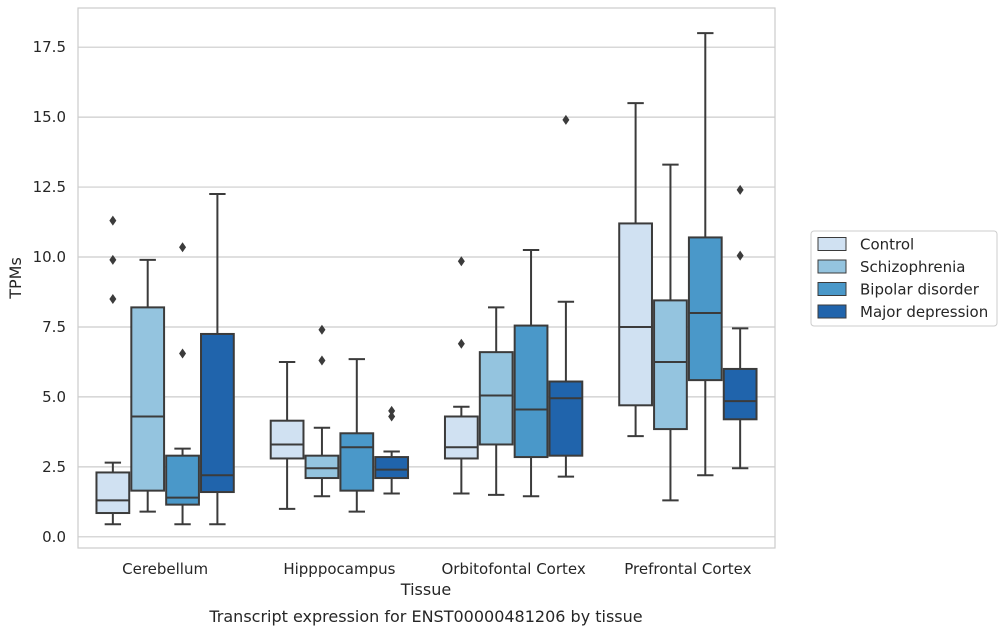  What do you see at coordinates (165, 569) in the screenshot?
I see `x-tick-label: Cerebellum` at bounding box center [165, 569].